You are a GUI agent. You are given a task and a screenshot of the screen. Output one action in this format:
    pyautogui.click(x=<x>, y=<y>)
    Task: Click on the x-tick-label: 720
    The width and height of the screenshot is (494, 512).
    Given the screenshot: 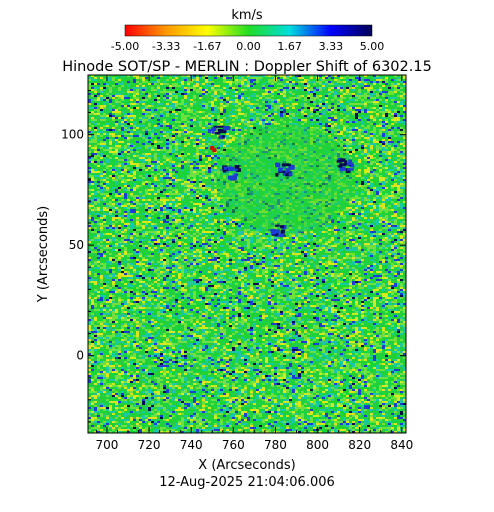 What is the action you would take?
    pyautogui.click(x=149, y=445)
    